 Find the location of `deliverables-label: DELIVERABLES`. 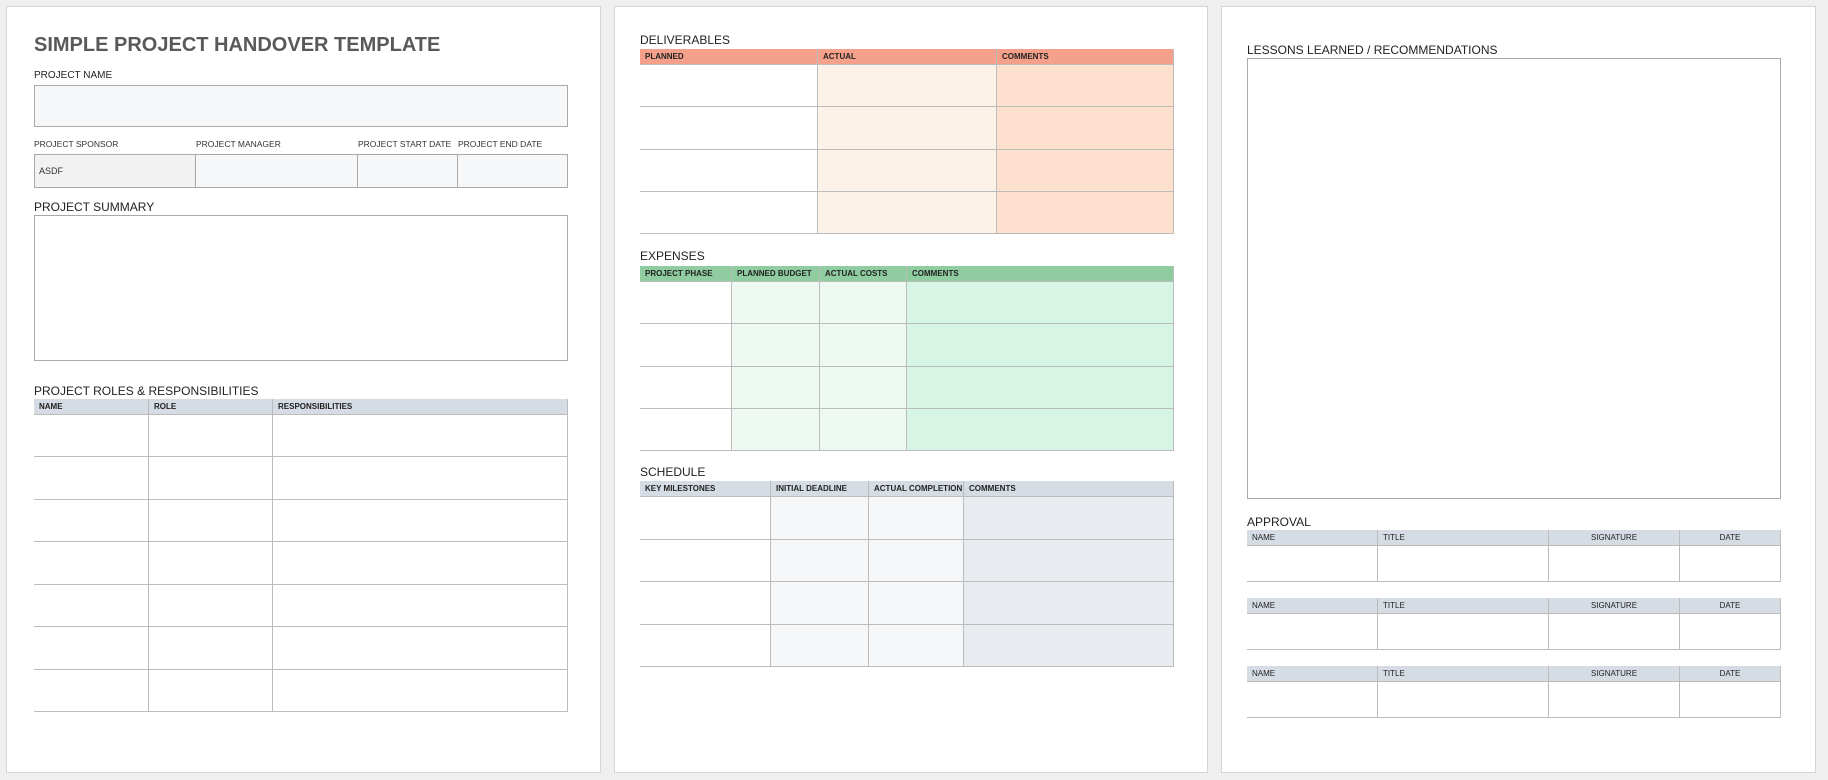

deliverables-label: DELIVERABLES is located at coordinates (685, 40).